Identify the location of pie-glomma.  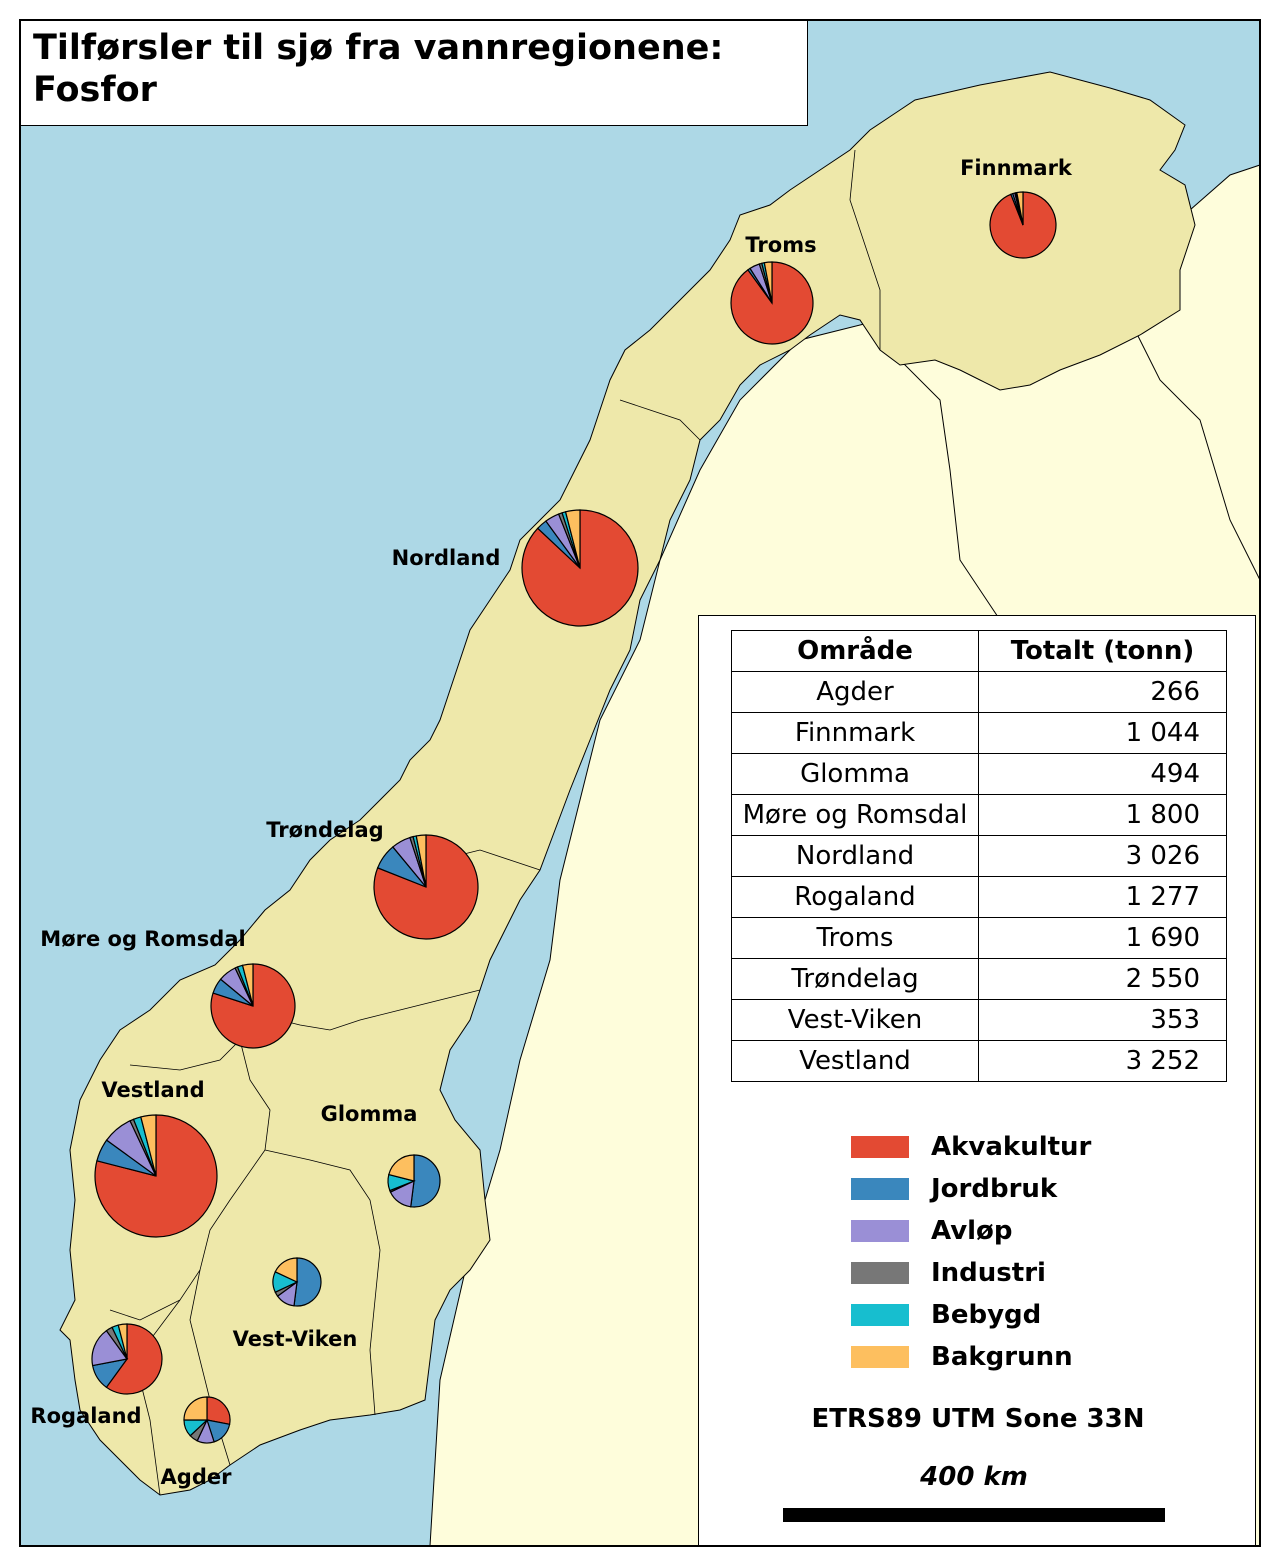
(414, 1181).